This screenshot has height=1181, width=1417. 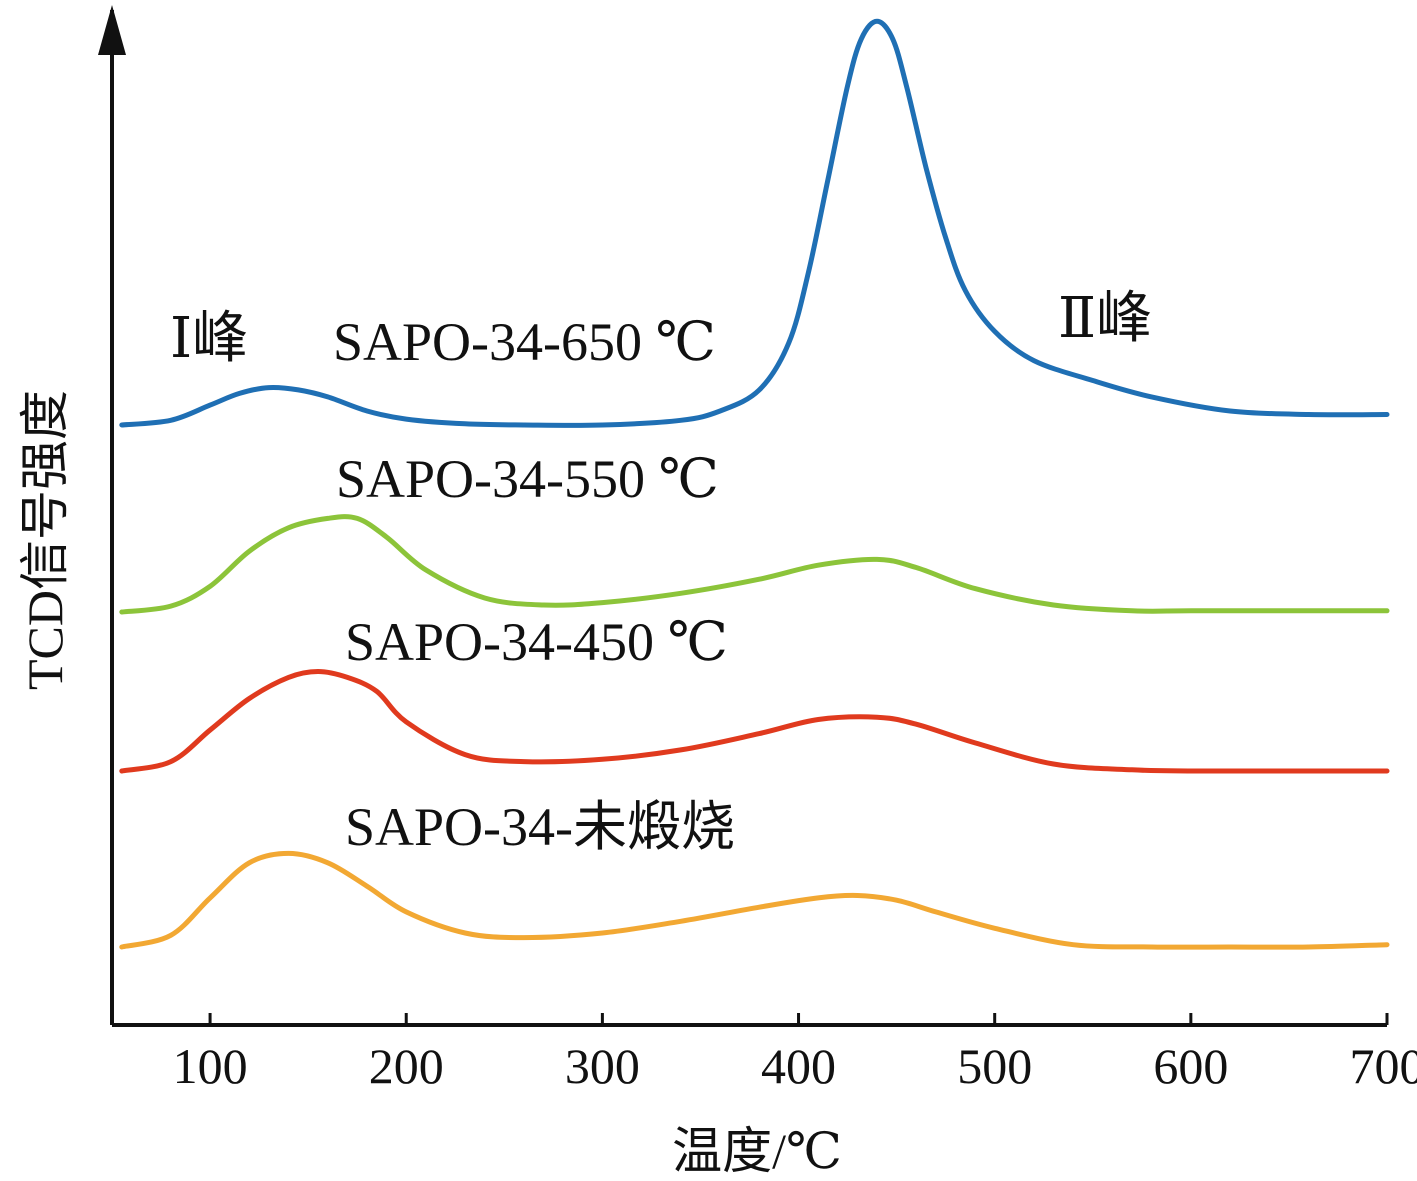 What do you see at coordinates (540, 827) in the screenshot?
I see `series-label: SAPO-34-未煅烧` at bounding box center [540, 827].